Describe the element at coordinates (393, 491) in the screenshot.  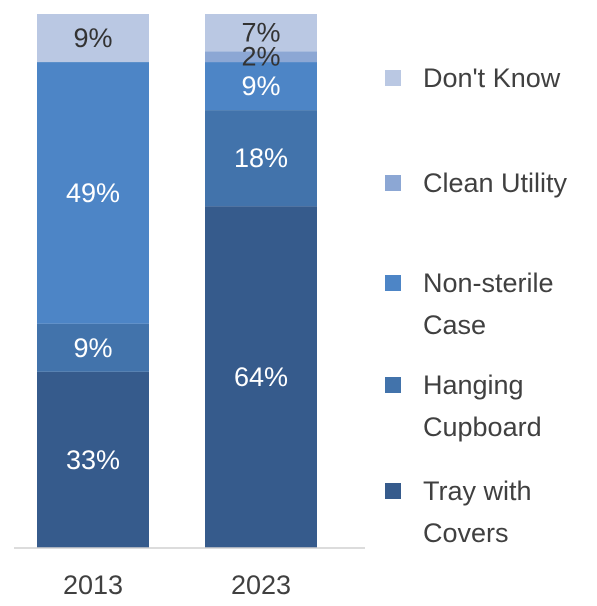
I see `legend-swatch-tray-with-covers` at that location.